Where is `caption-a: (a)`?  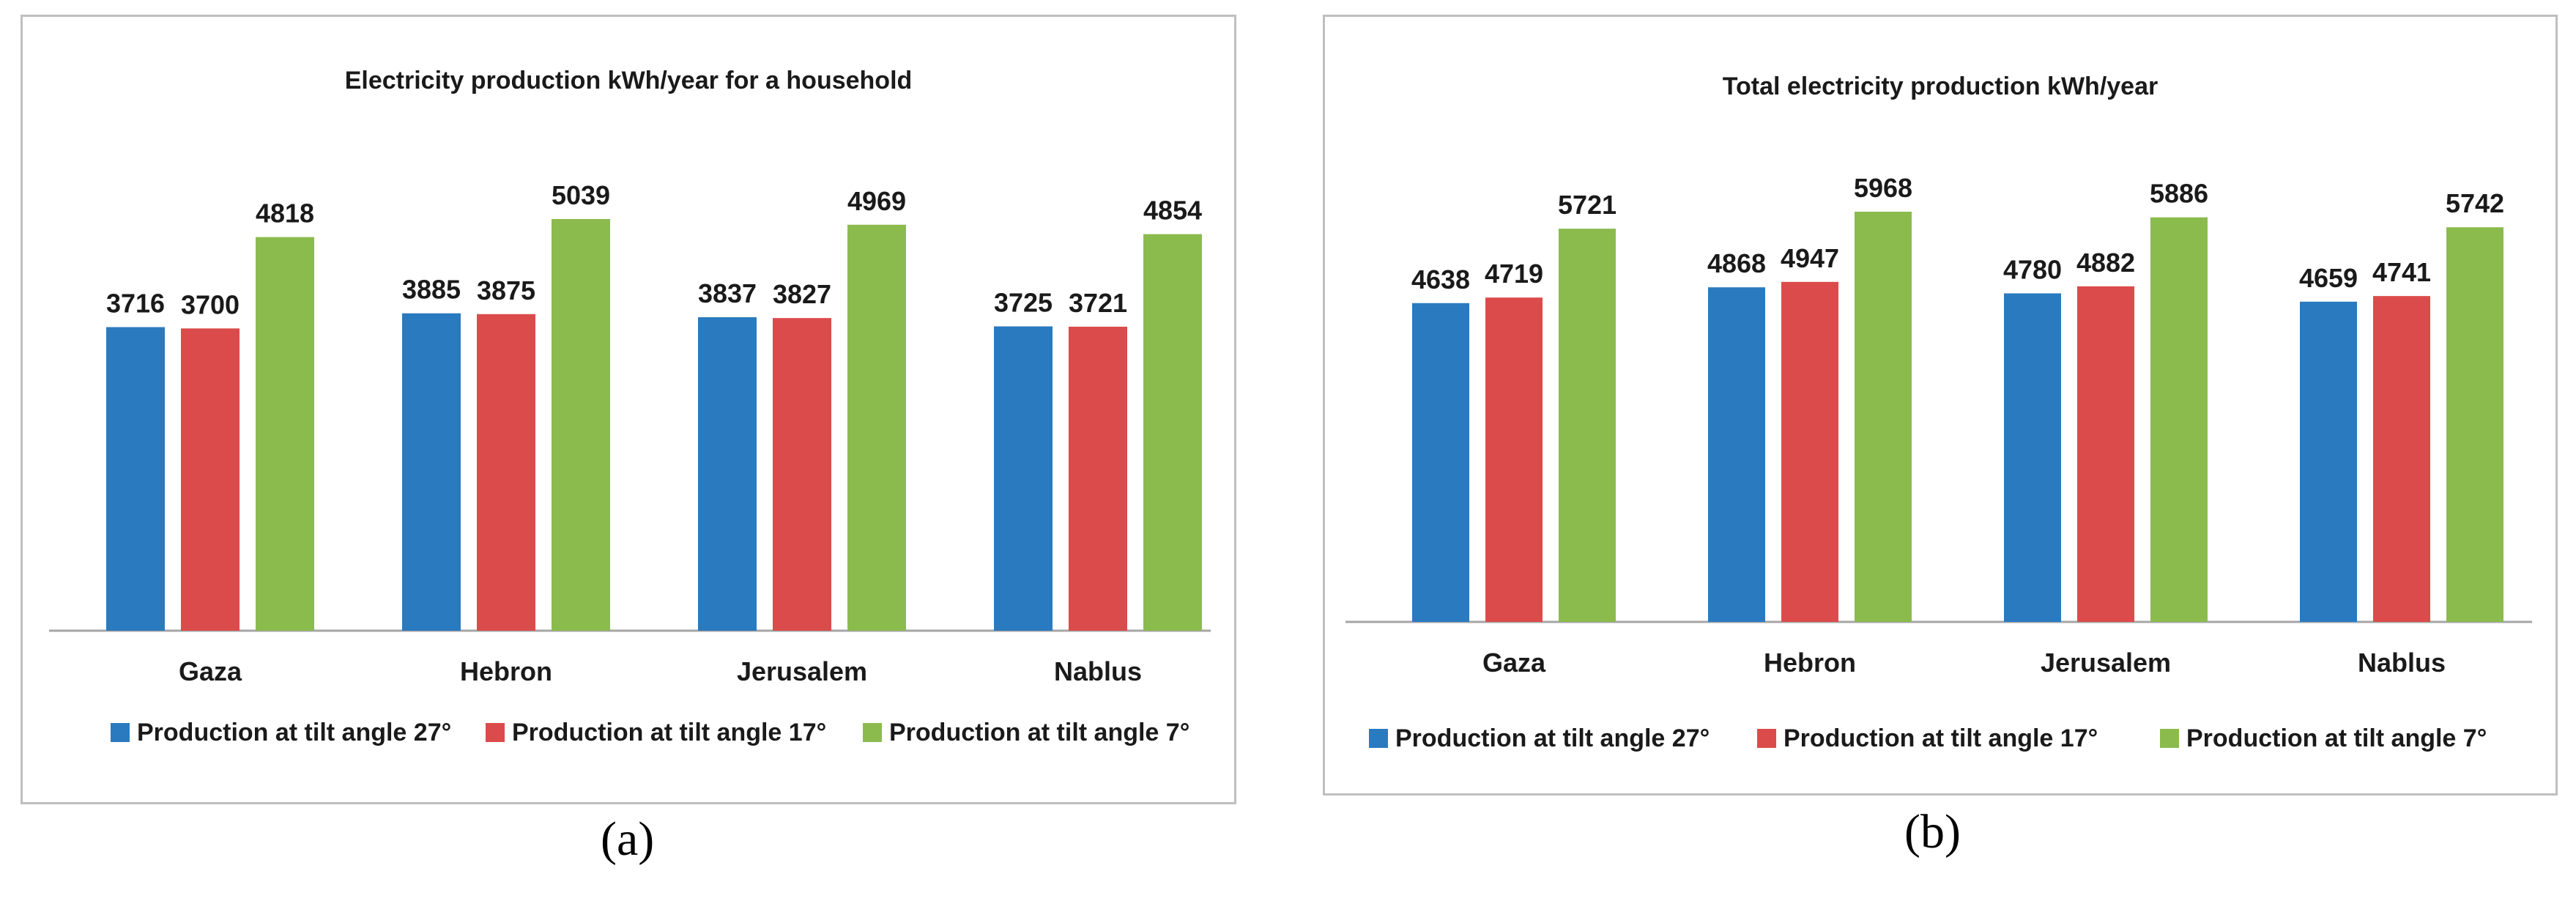
caption-a: (a) is located at coordinates (628, 839).